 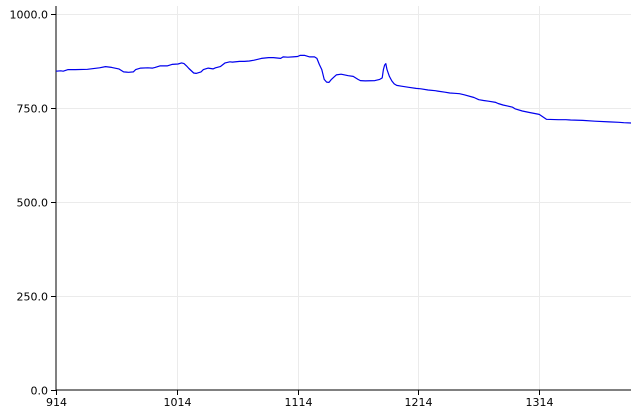 I want to click on x-tick-label: 1214, so click(x=419, y=402).